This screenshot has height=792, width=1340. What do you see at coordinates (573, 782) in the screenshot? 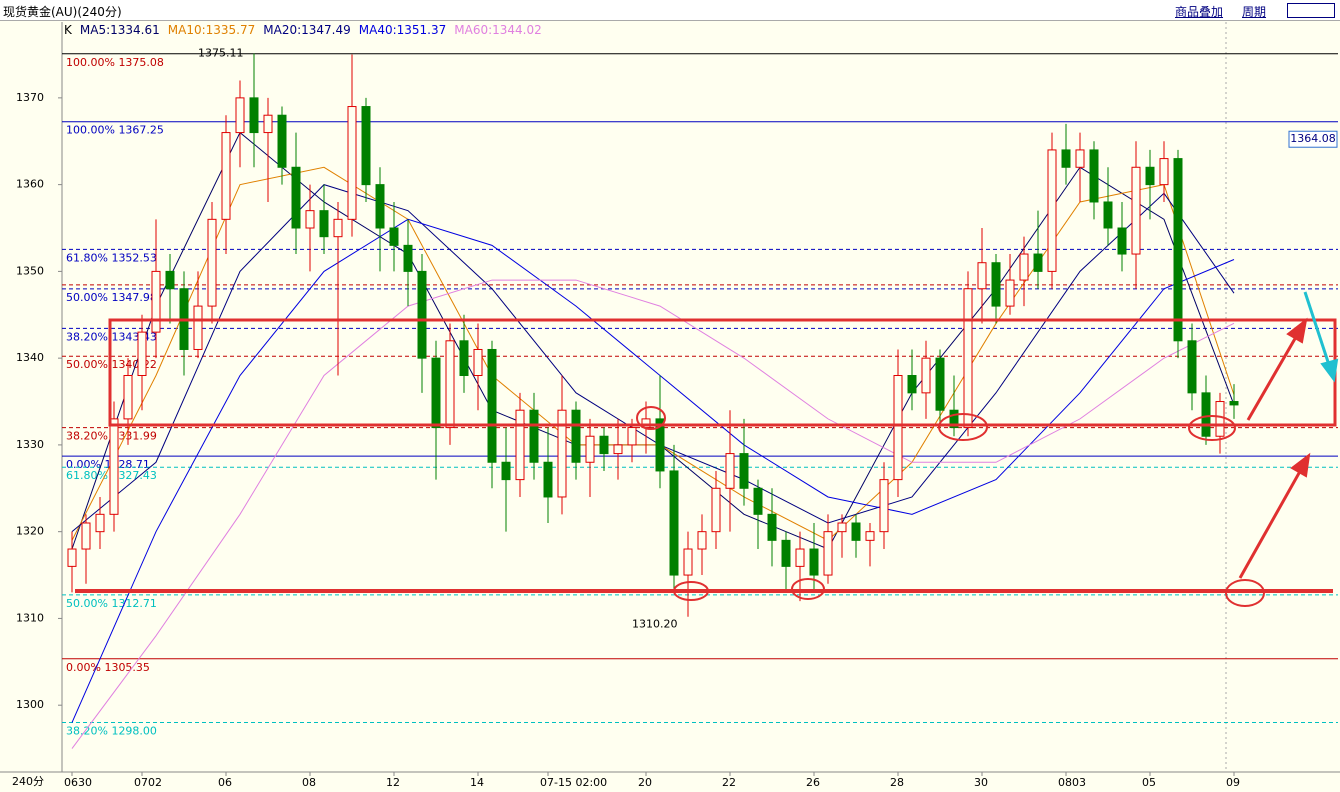
I see `x-tick-label: 07-15 02:00` at bounding box center [573, 782].